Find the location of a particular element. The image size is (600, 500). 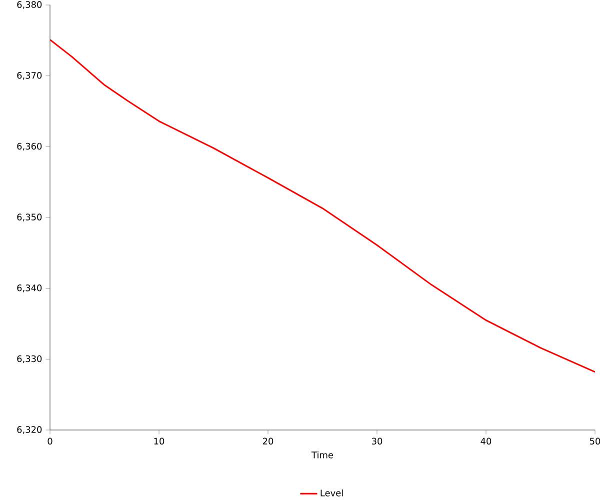

x-axis-title: Time is located at coordinates (323, 454).